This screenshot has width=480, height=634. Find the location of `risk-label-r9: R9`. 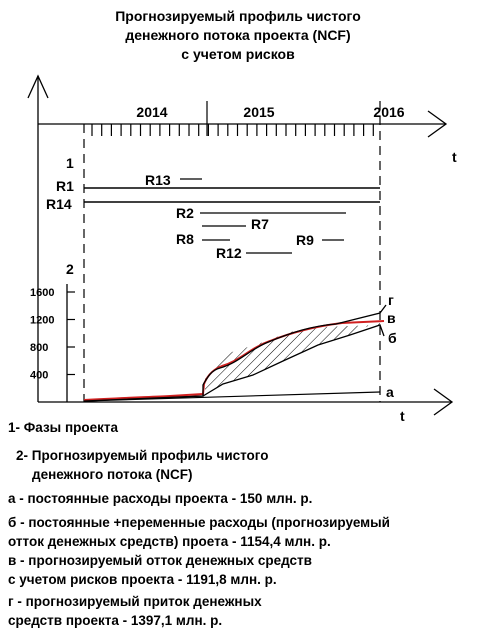

risk-label-r9: R9 is located at coordinates (305, 240).